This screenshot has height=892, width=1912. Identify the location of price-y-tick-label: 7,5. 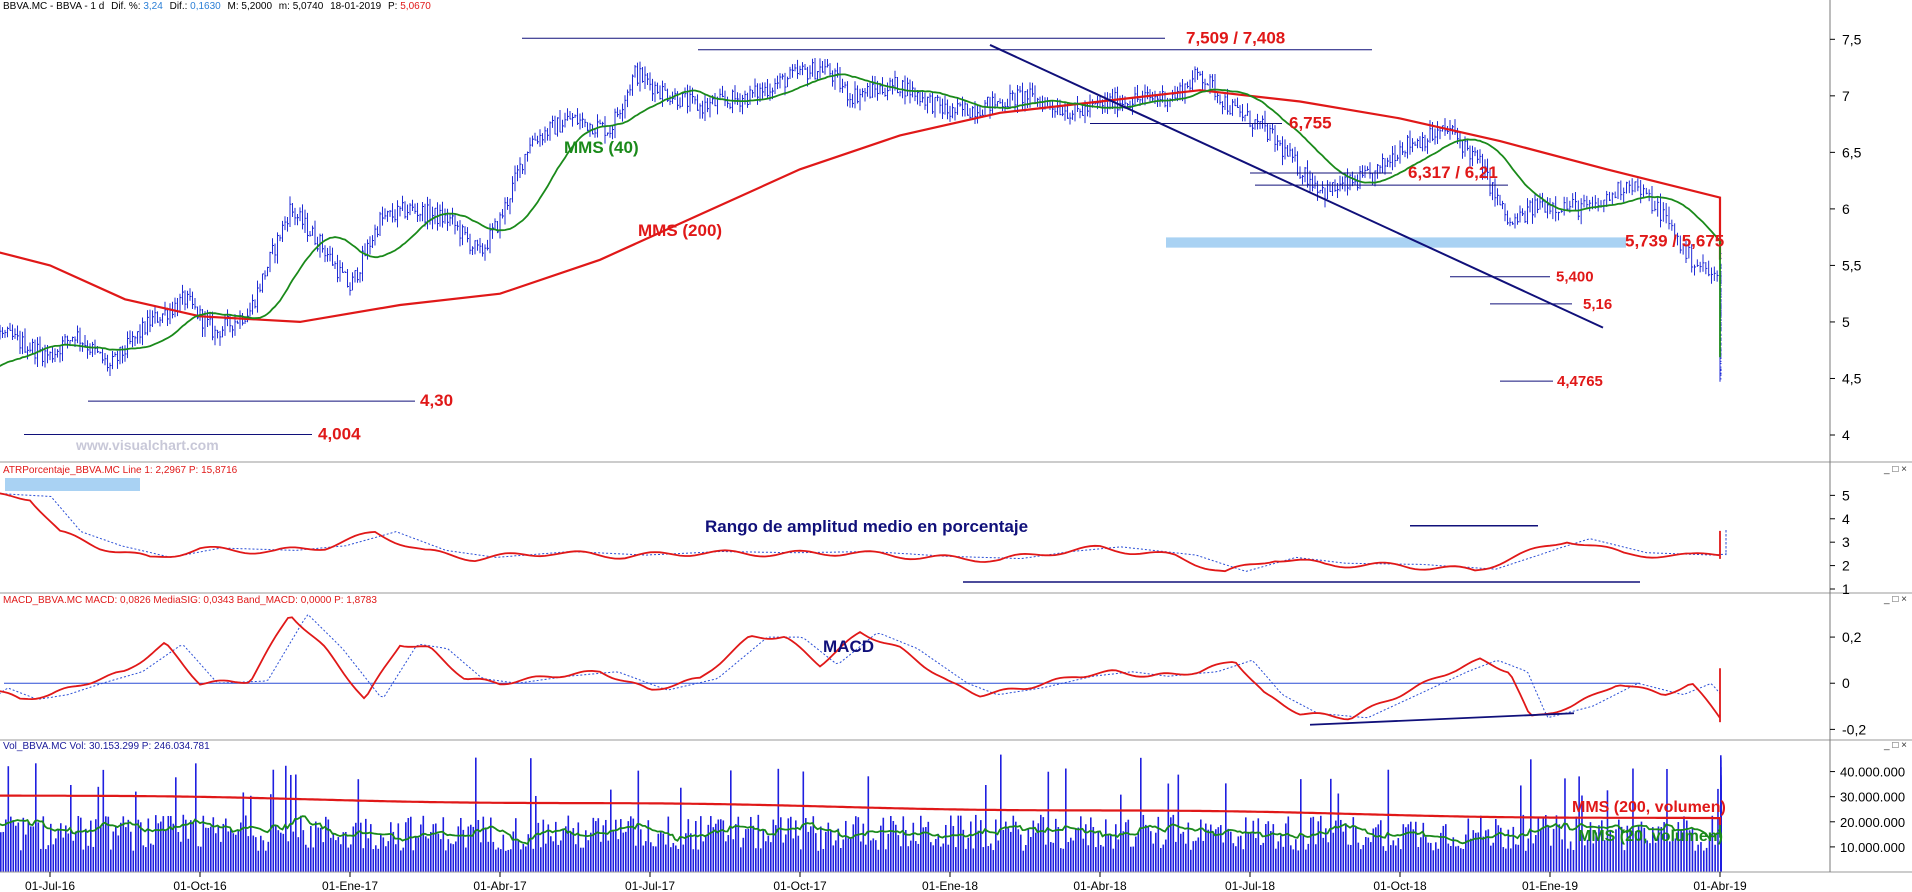
(1852, 39).